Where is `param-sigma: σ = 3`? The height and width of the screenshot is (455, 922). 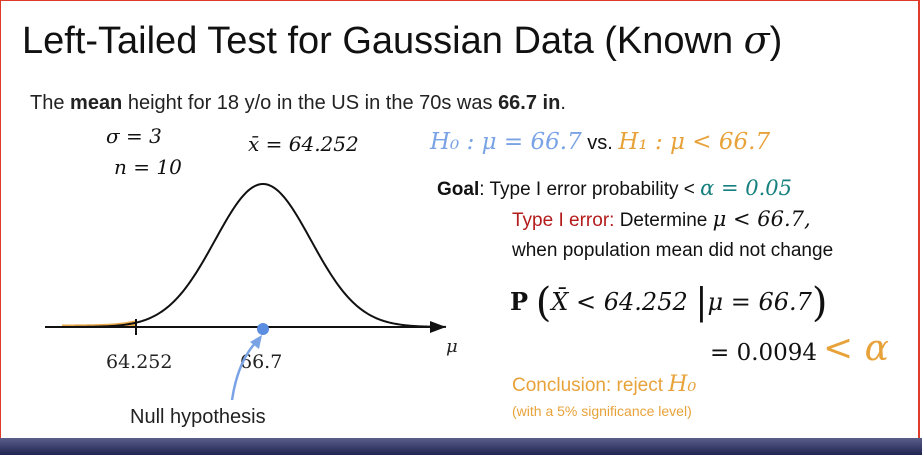 param-sigma: σ = 3 is located at coordinates (134, 136).